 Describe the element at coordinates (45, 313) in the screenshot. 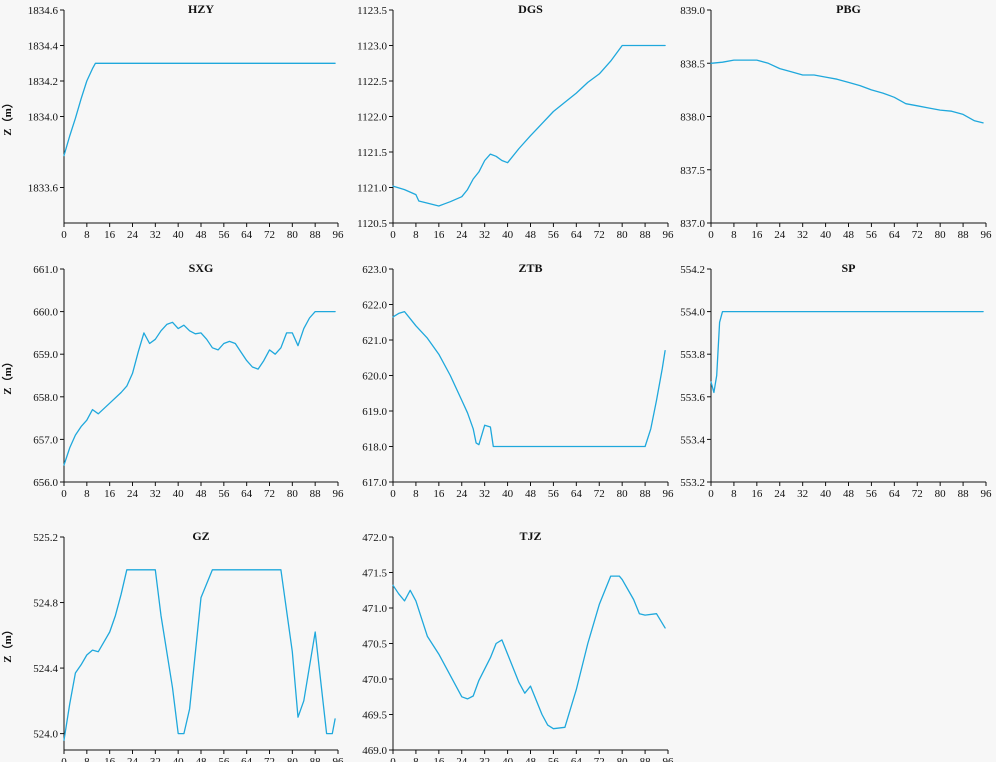

I see `y-tick-label: 660.0` at that location.